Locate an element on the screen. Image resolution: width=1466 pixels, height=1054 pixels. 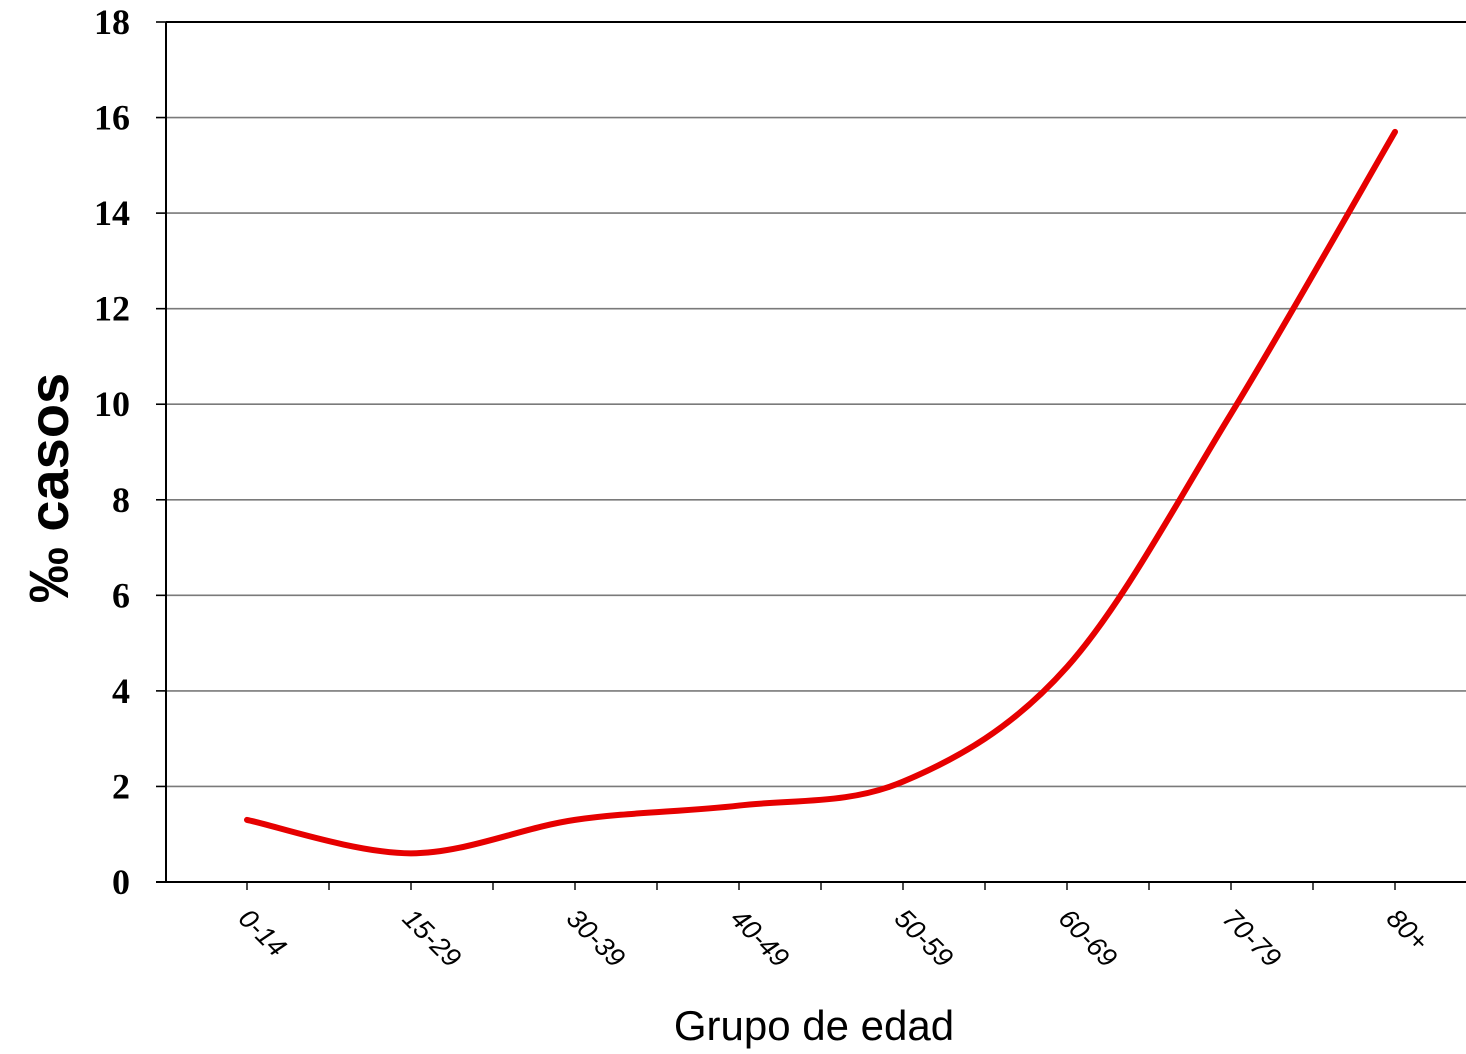
x-tick-label: 30-39 is located at coordinates (596, 938).